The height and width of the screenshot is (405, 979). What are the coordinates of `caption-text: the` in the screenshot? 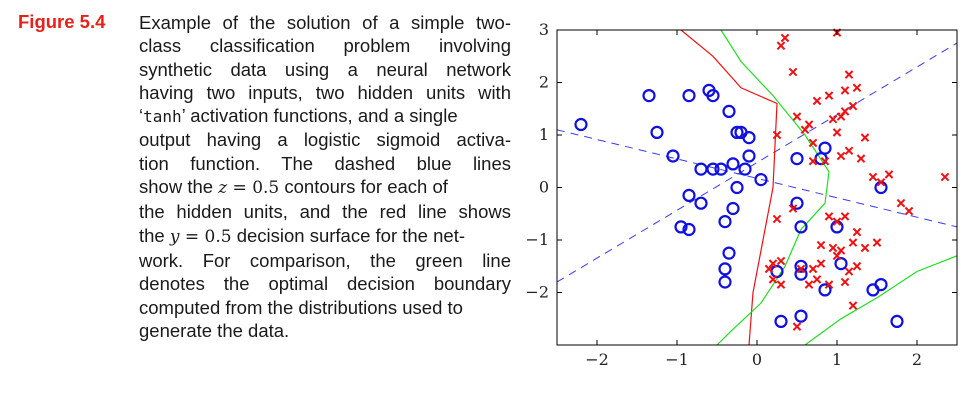 It's located at (154, 235).